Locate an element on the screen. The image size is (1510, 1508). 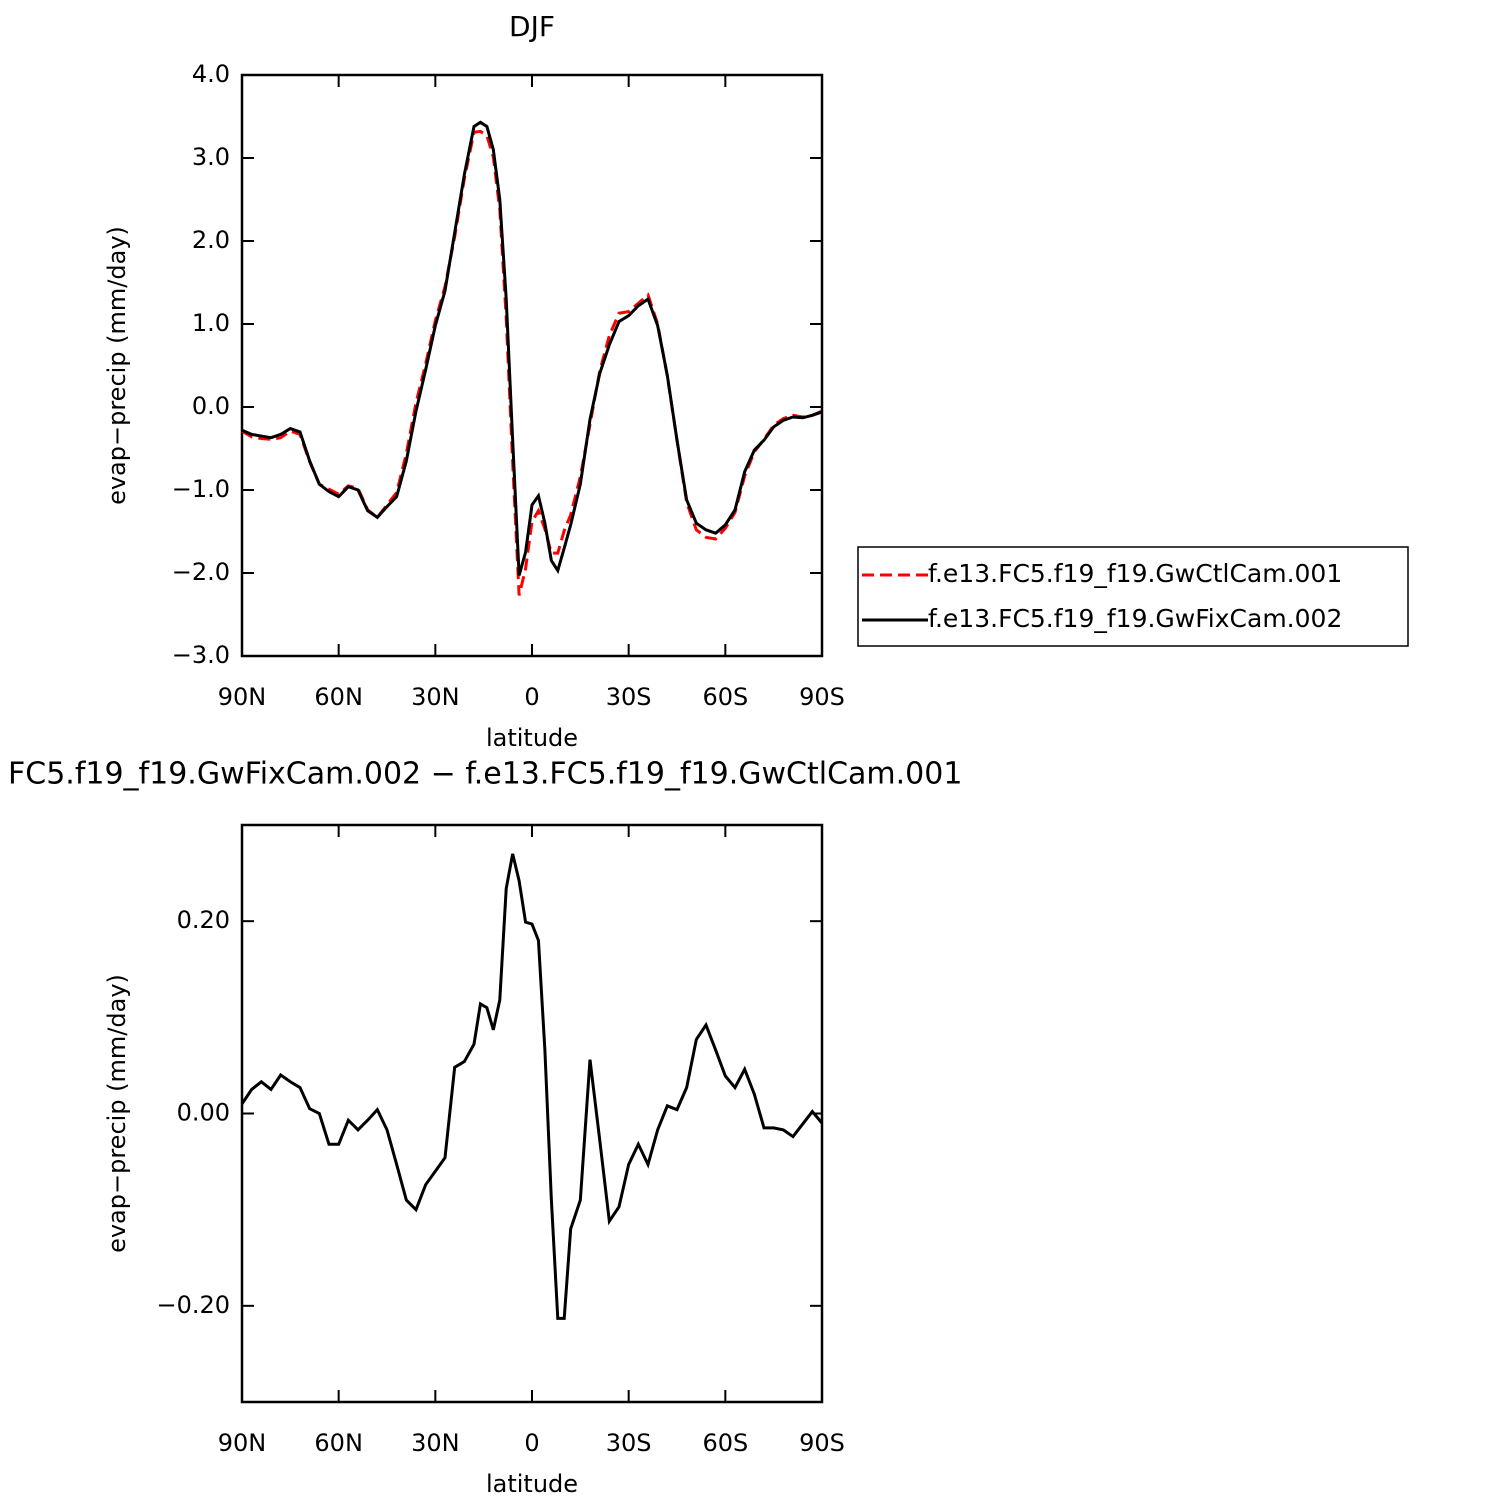
plot-frame is located at coordinates (532, 1113).